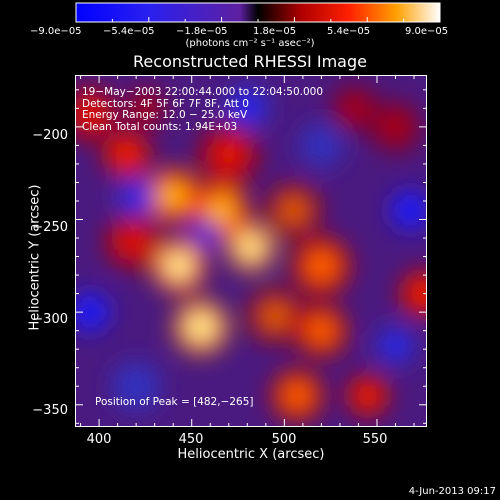 Image resolution: width=500 pixels, height=500 pixels. Describe the element at coordinates (275, 31) in the screenshot. I see `colorbar-tick-3: 1.8e−05` at that location.